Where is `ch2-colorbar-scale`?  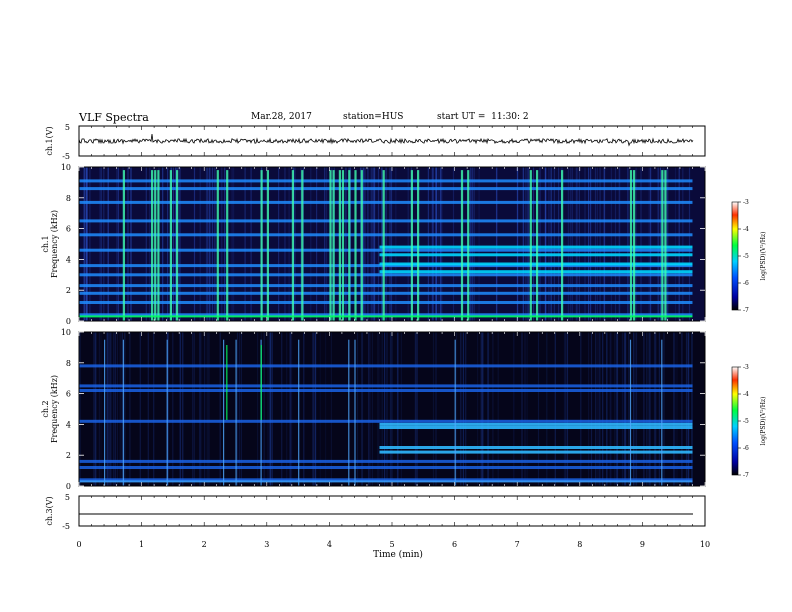 ch2-colorbar-scale is located at coordinates (735, 421).